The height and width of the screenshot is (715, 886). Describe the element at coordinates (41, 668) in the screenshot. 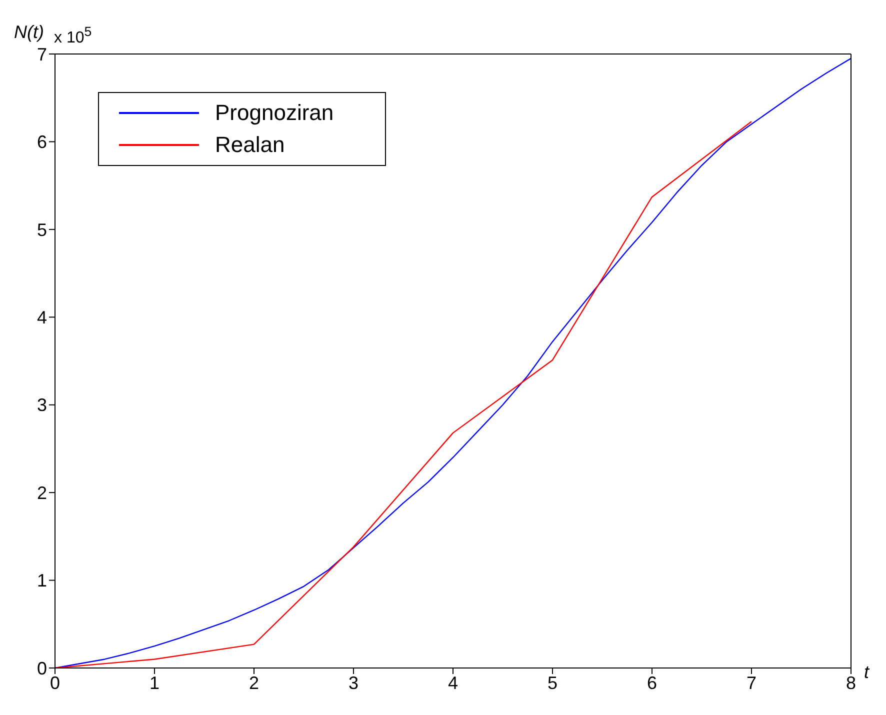

I see `y-tick-label: 0` at that location.